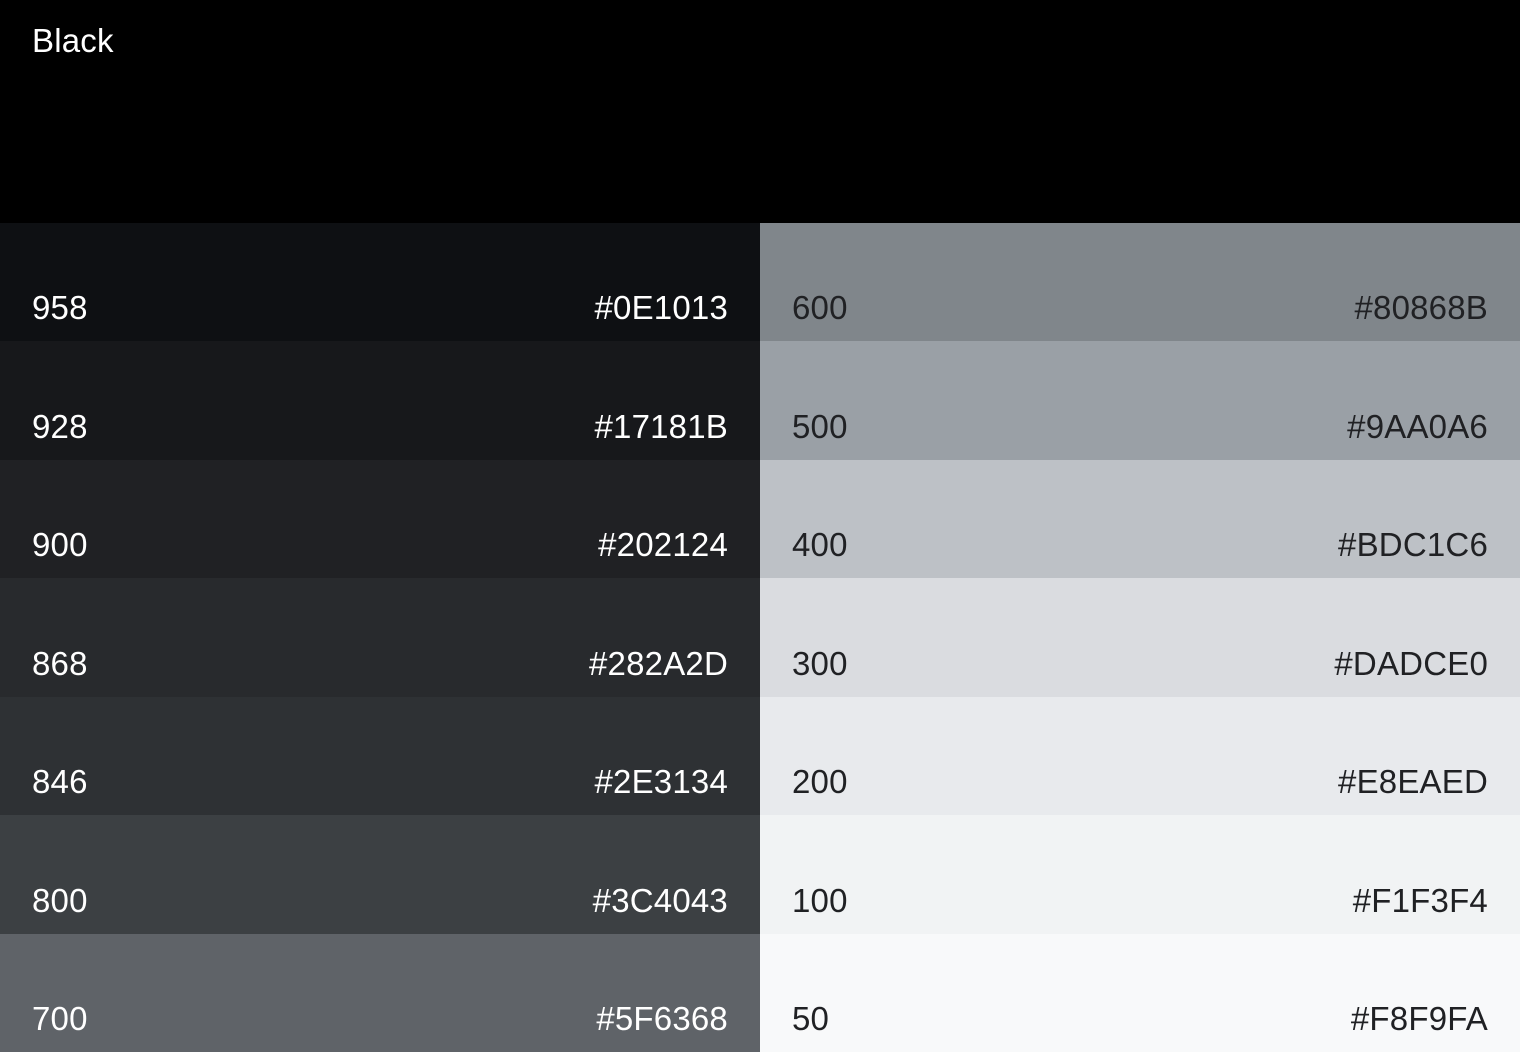 The width and height of the screenshot is (1520, 1052). I want to click on swatch-hex-label: #3C4043, so click(660, 900).